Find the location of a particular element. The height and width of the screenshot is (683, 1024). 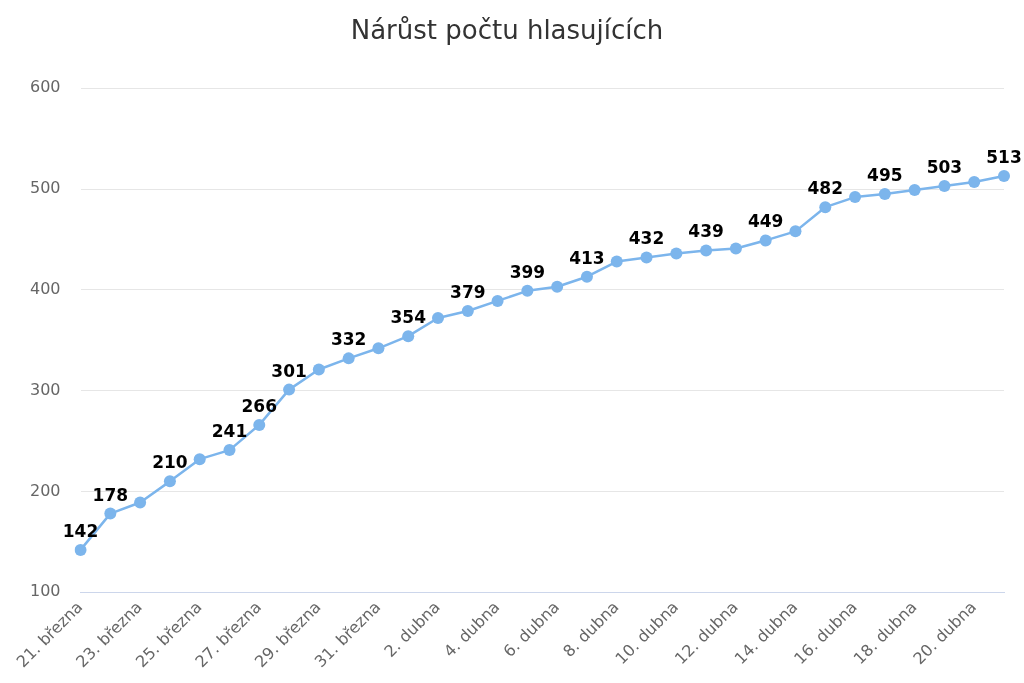

data-label: 449 is located at coordinates (765, 221).